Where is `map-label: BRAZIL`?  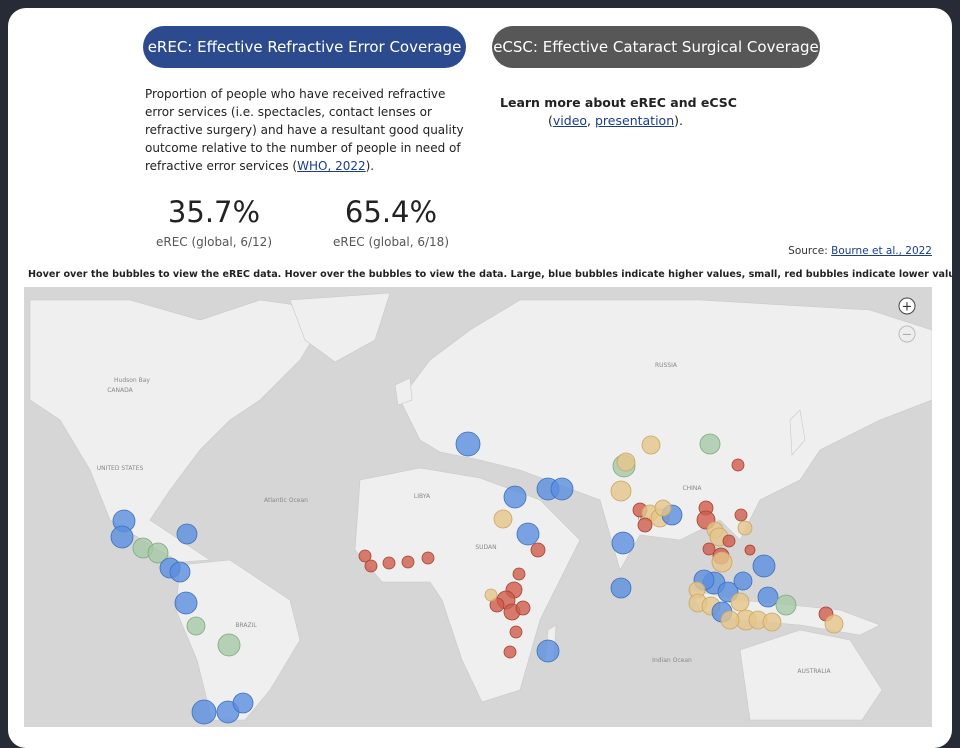 map-label: BRAZIL is located at coordinates (246, 625).